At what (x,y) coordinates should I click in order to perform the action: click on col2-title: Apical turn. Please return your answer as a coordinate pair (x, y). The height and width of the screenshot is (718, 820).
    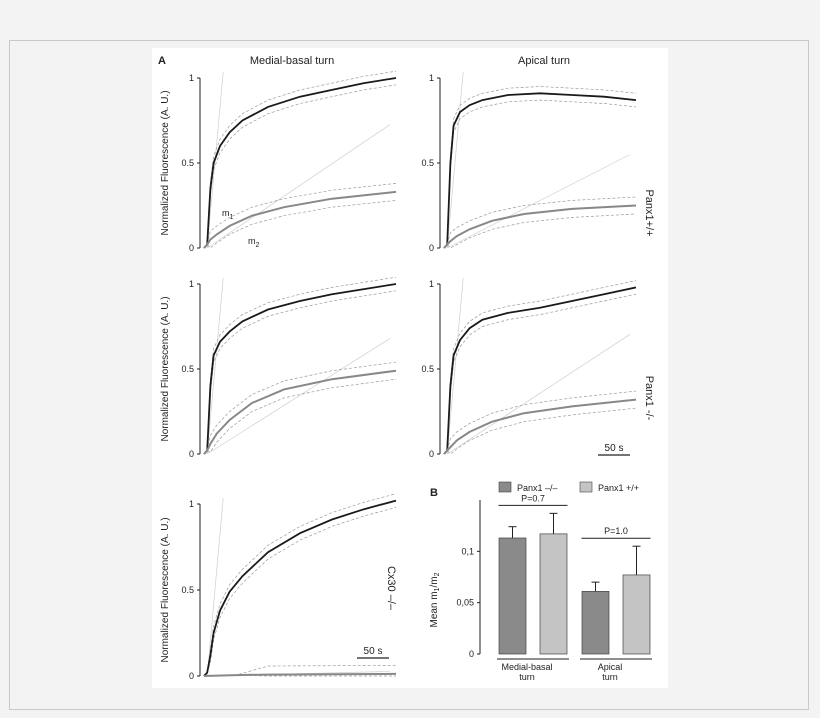
    Looking at the image, I should click on (544, 61).